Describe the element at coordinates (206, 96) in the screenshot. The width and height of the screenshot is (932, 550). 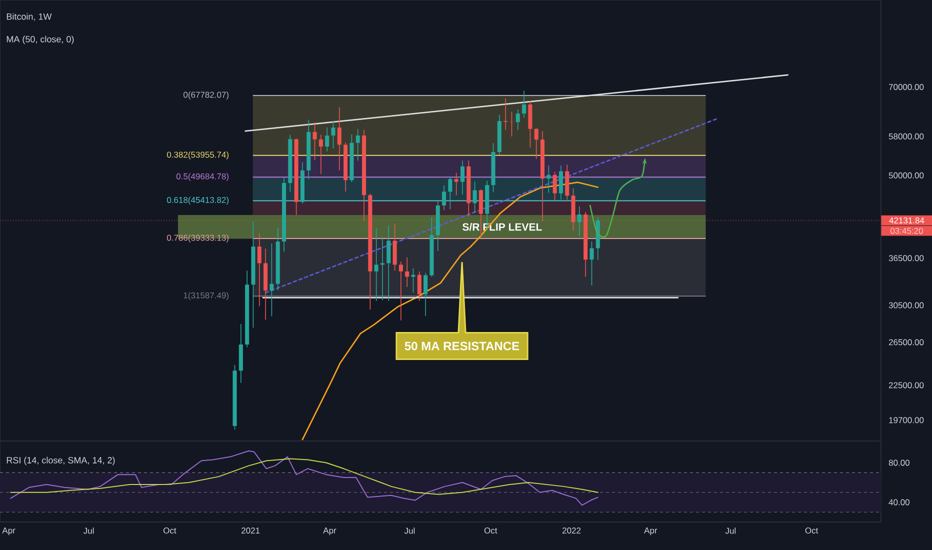
I see `ref-line-label: 0(67782.07)` at that location.